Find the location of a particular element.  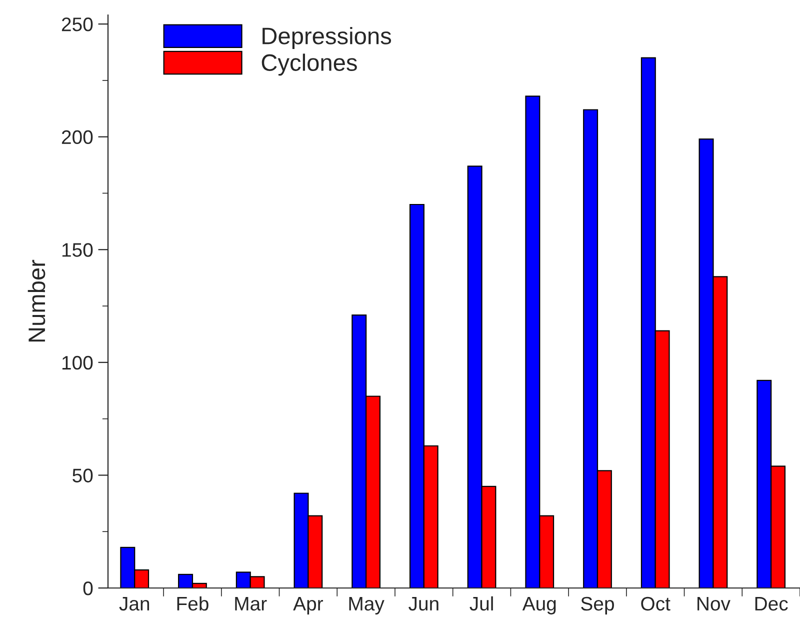

x-tick-label: Nov is located at coordinates (714, 604).